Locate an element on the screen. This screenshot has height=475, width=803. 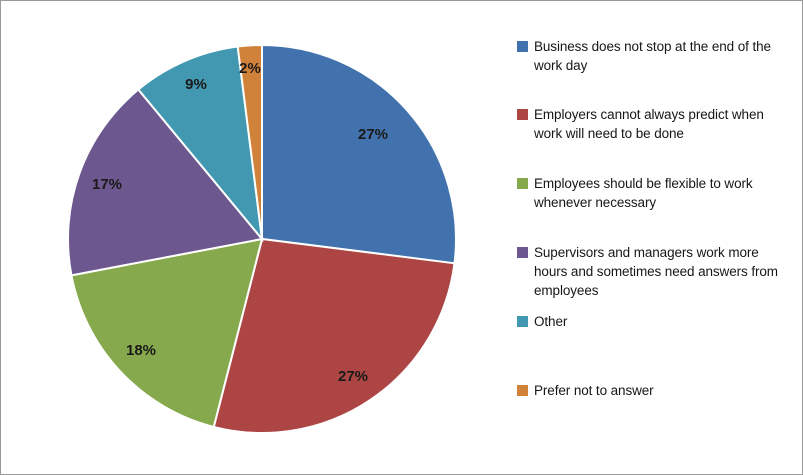
legend-item-prefer-not-to-answer: Prefer not to answer is located at coordinates (656, 390).